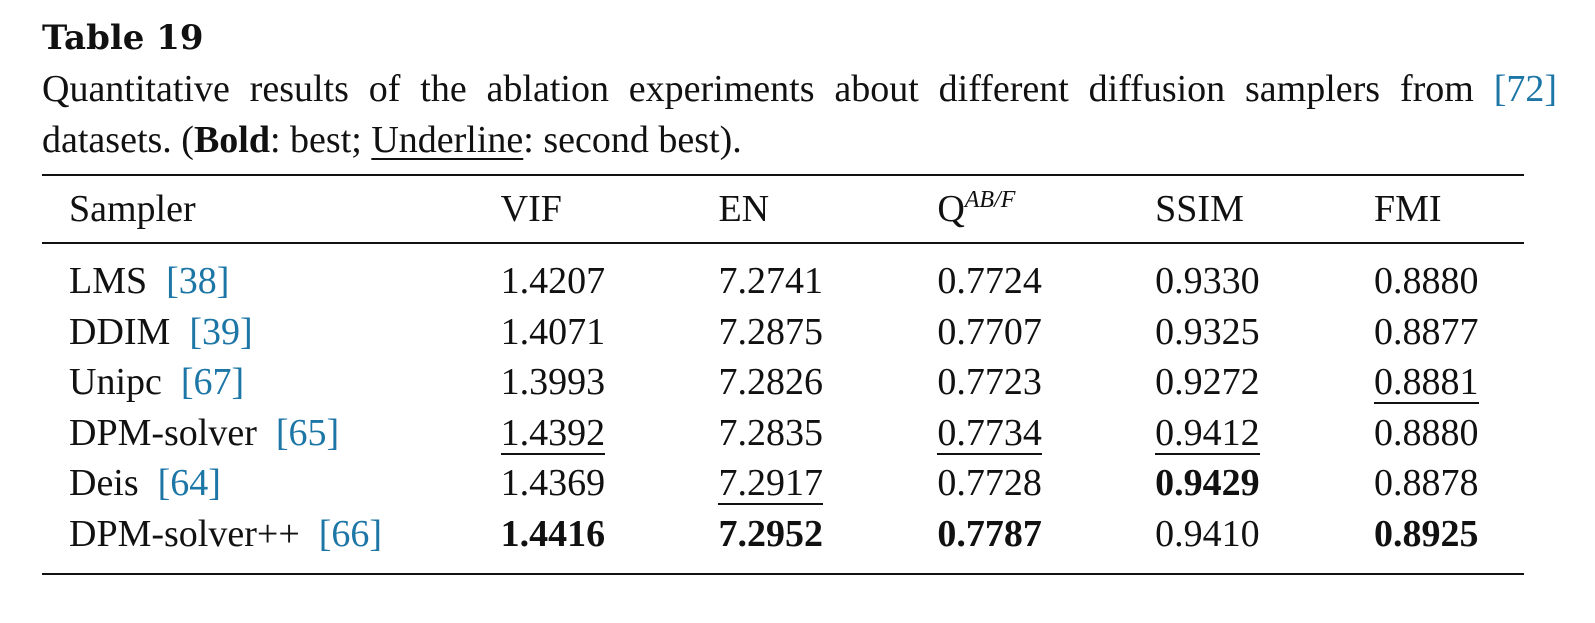 The height and width of the screenshot is (623, 1595). I want to click on sampler-cell: DDIM [39], so click(271, 332).